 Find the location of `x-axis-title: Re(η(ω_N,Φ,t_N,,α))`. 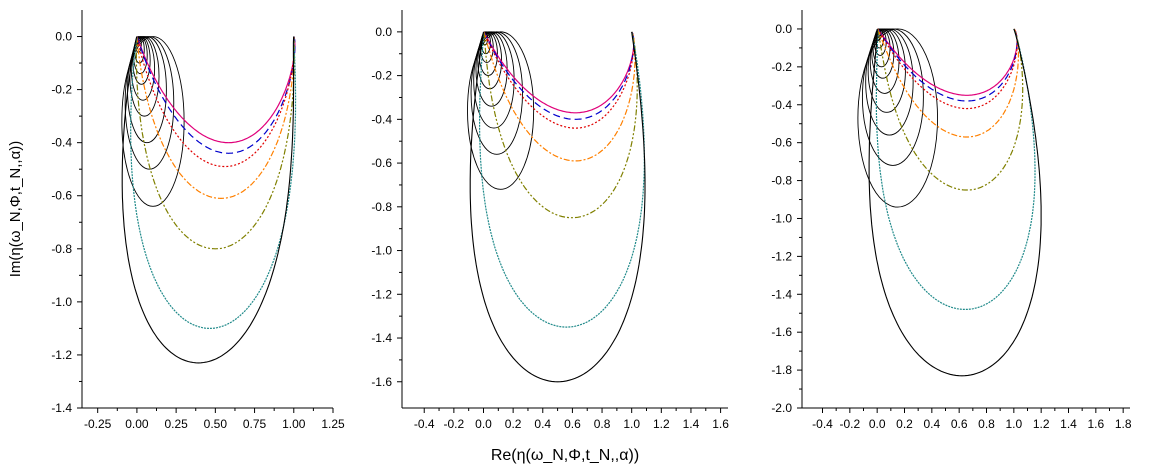

x-axis-title: Re(η(ω_N,Φ,t_N,,α)) is located at coordinates (565, 455).